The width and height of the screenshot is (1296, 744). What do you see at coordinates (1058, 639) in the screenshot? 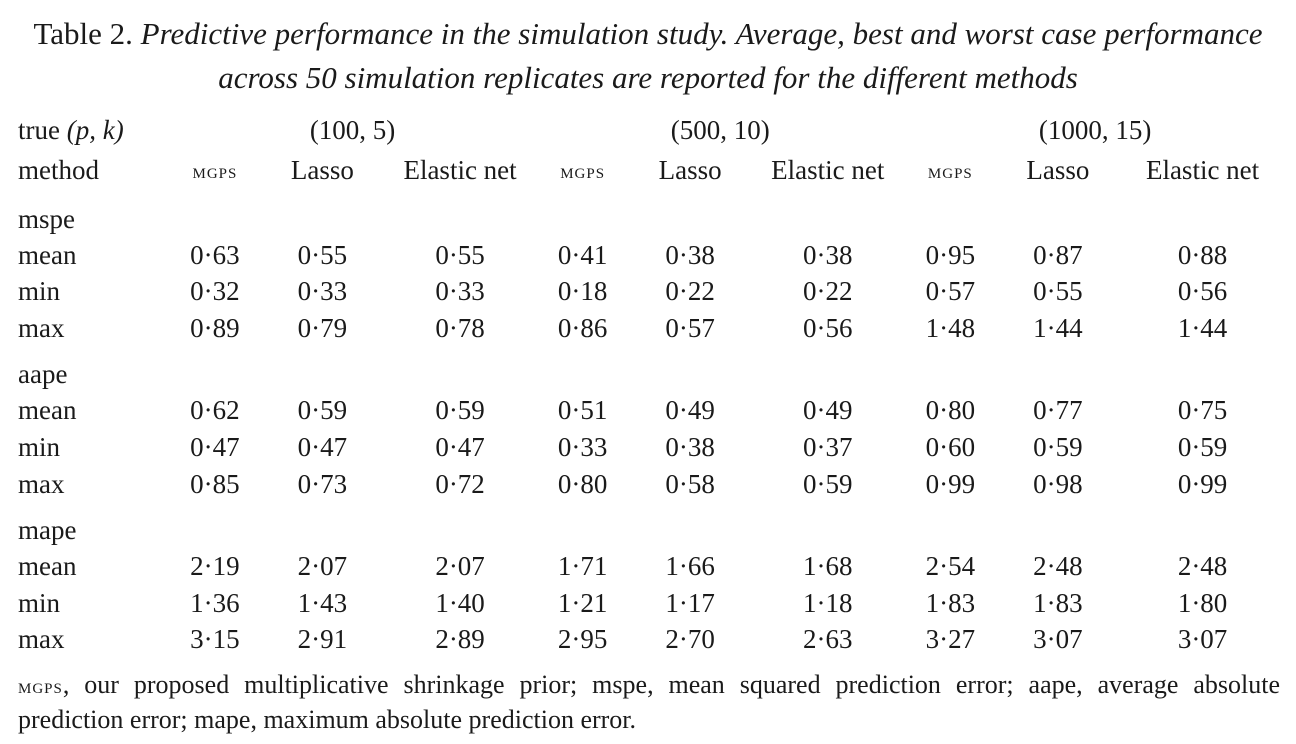
I see `table-cell: 3·07` at bounding box center [1058, 639].